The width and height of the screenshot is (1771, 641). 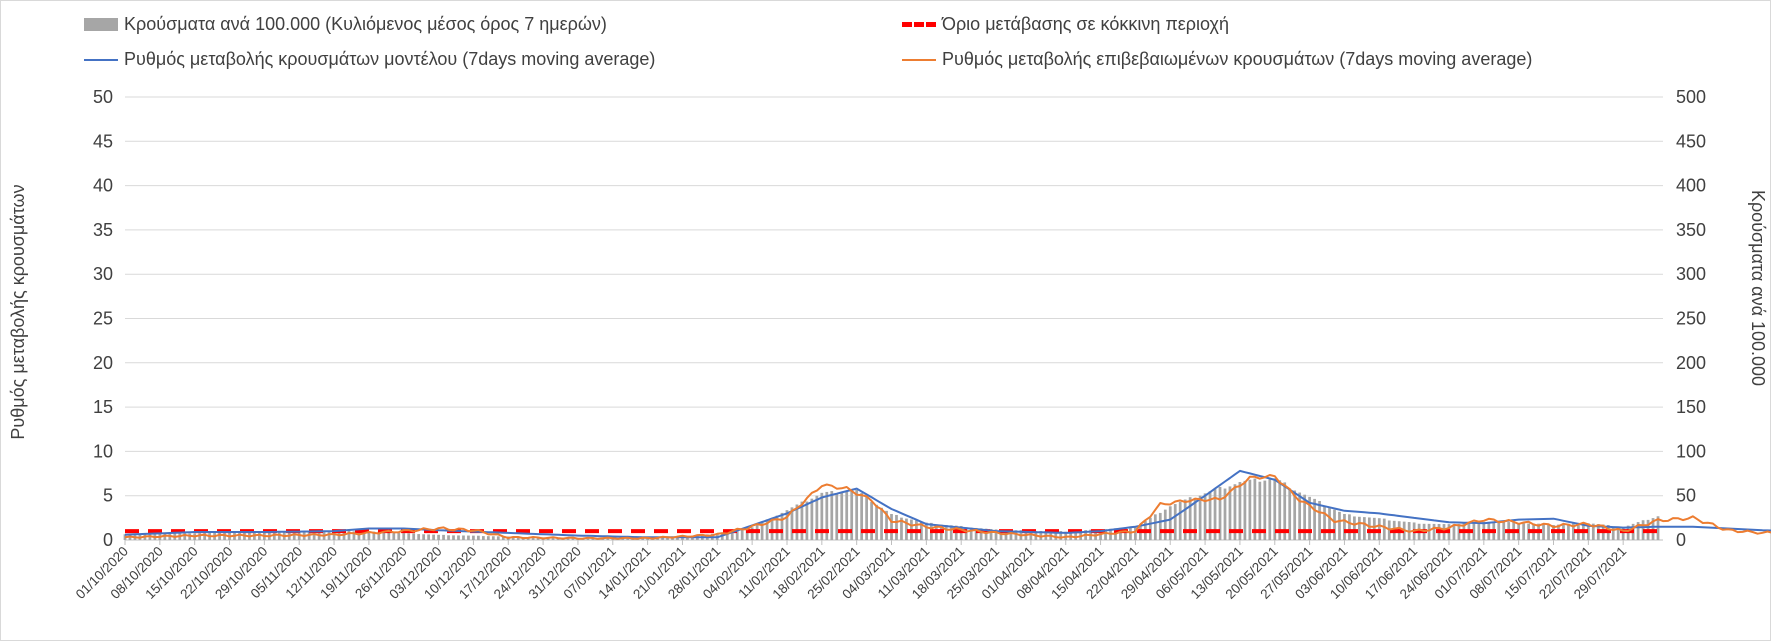 I want to click on model-rate-line, so click(x=947, y=504).